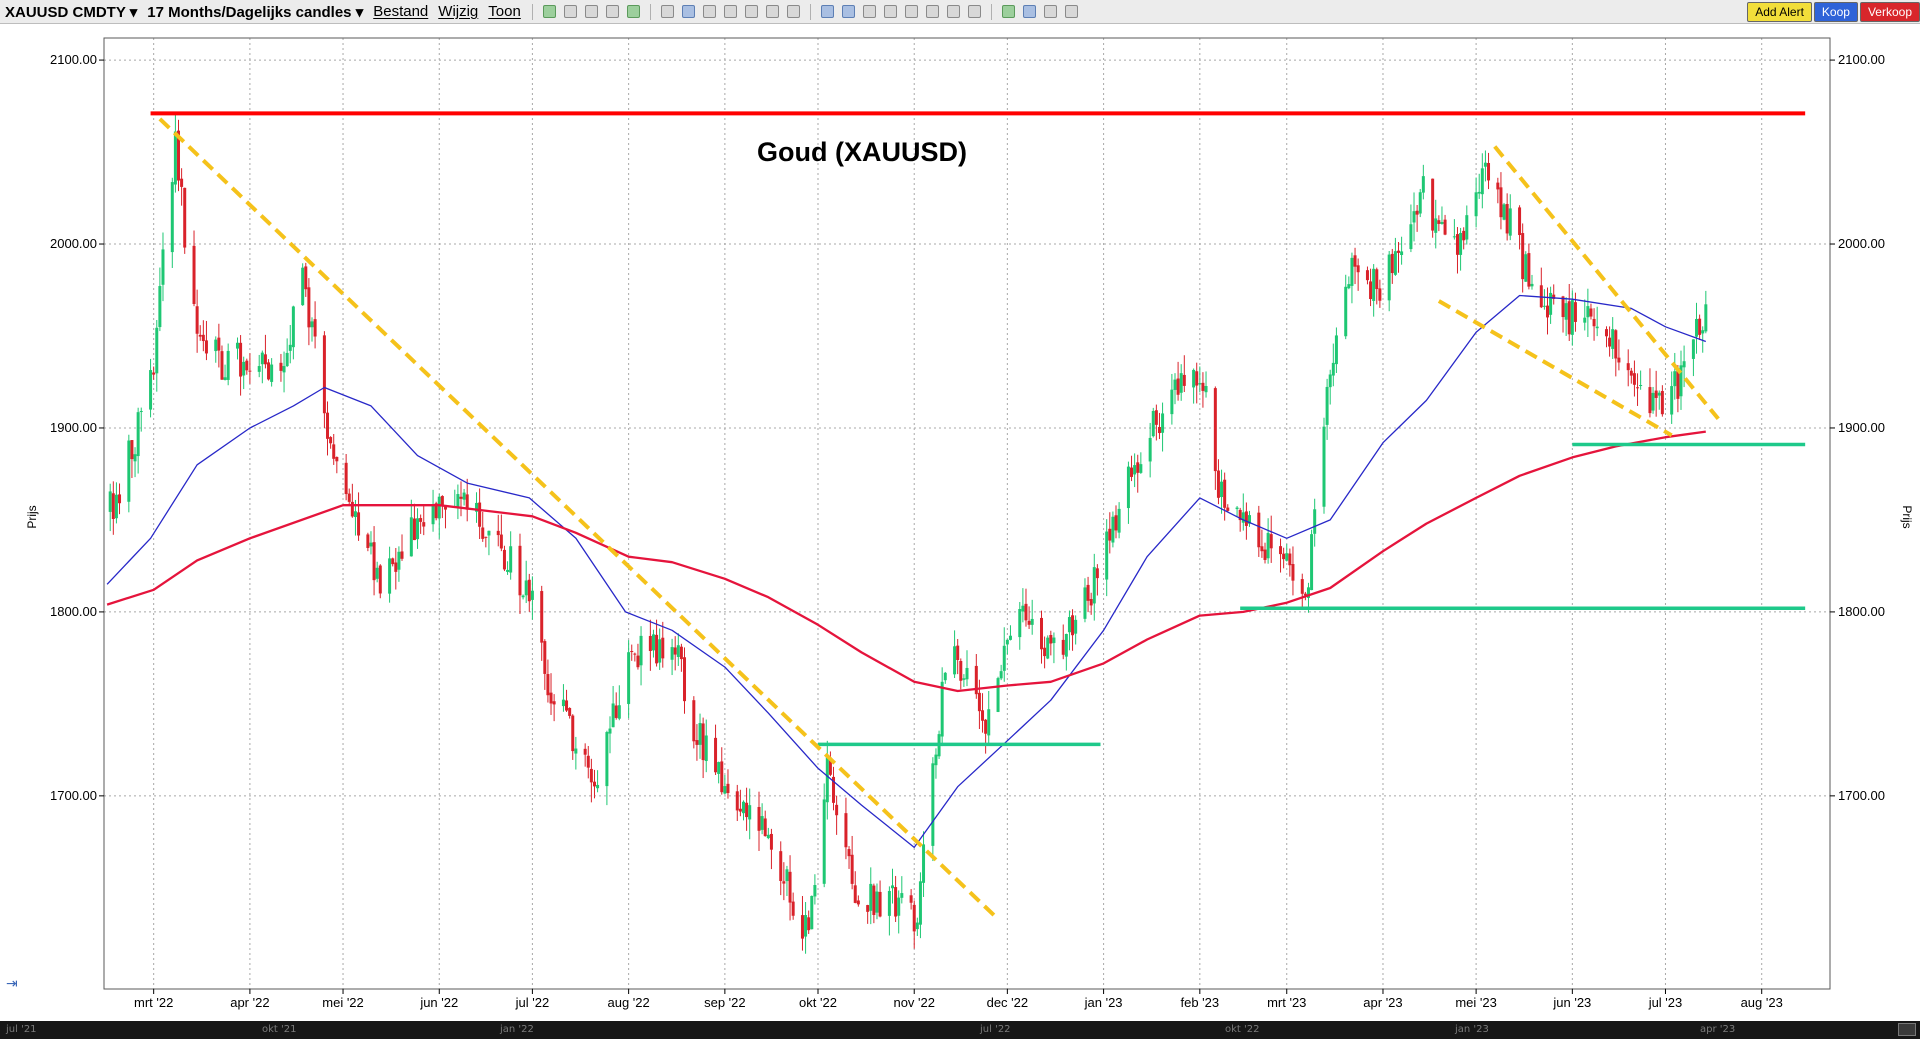 This screenshot has width=1920, height=1039. What do you see at coordinates (730, 11) in the screenshot?
I see `undo-icon` at bounding box center [730, 11].